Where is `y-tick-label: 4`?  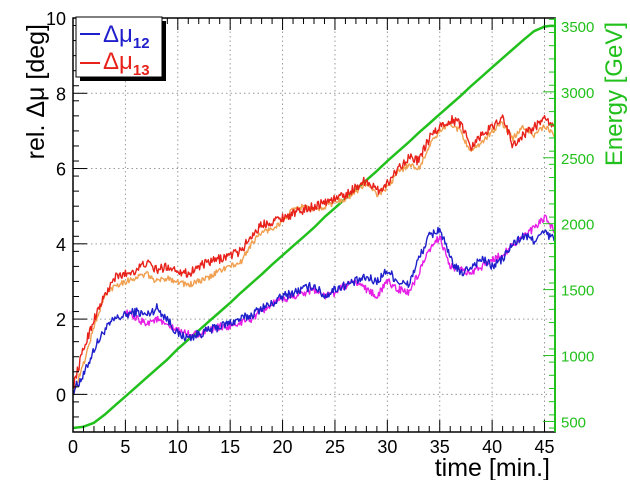 y-tick-label: 4 is located at coordinates (61, 245).